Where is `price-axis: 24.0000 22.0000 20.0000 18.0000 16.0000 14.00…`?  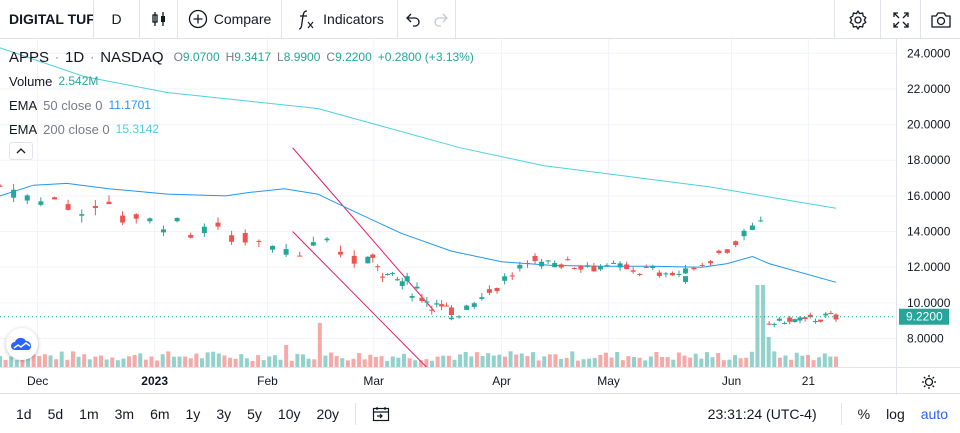 price-axis: 24.0000 22.0000 20.0000 18.0000 16.0000 14.00… is located at coordinates (928, 203).